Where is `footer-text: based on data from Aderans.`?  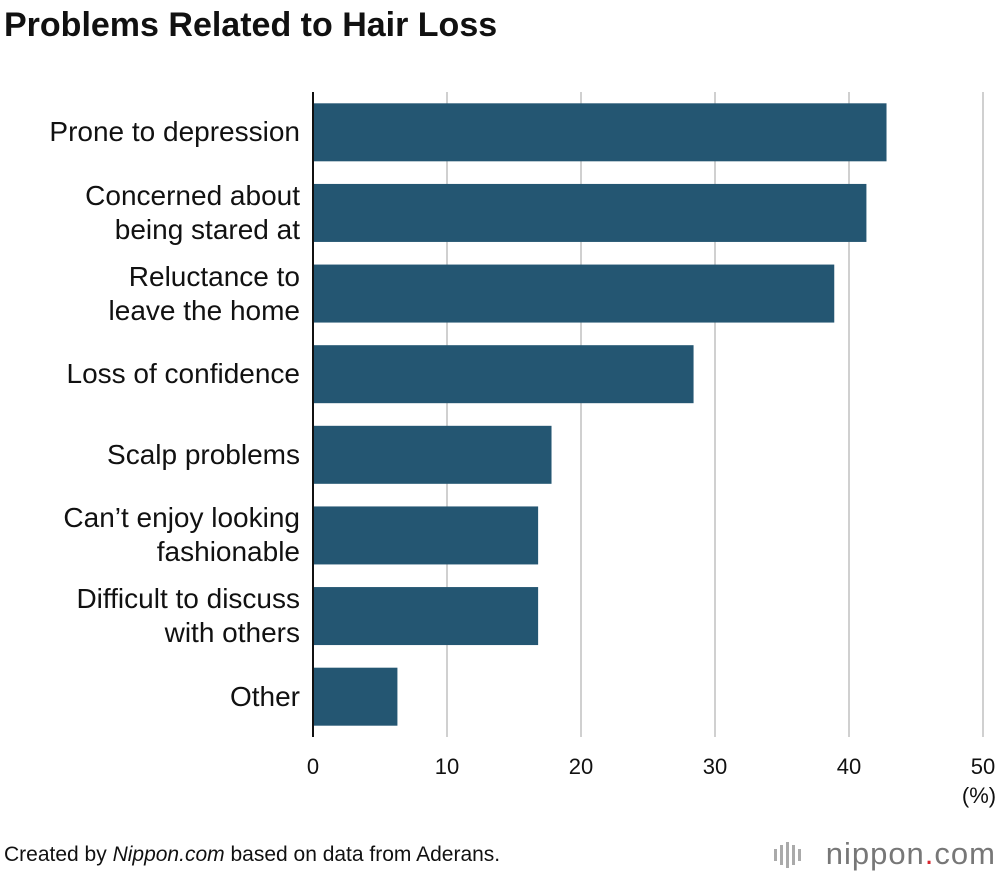
footer-text: based on data from Aderans. is located at coordinates (362, 854).